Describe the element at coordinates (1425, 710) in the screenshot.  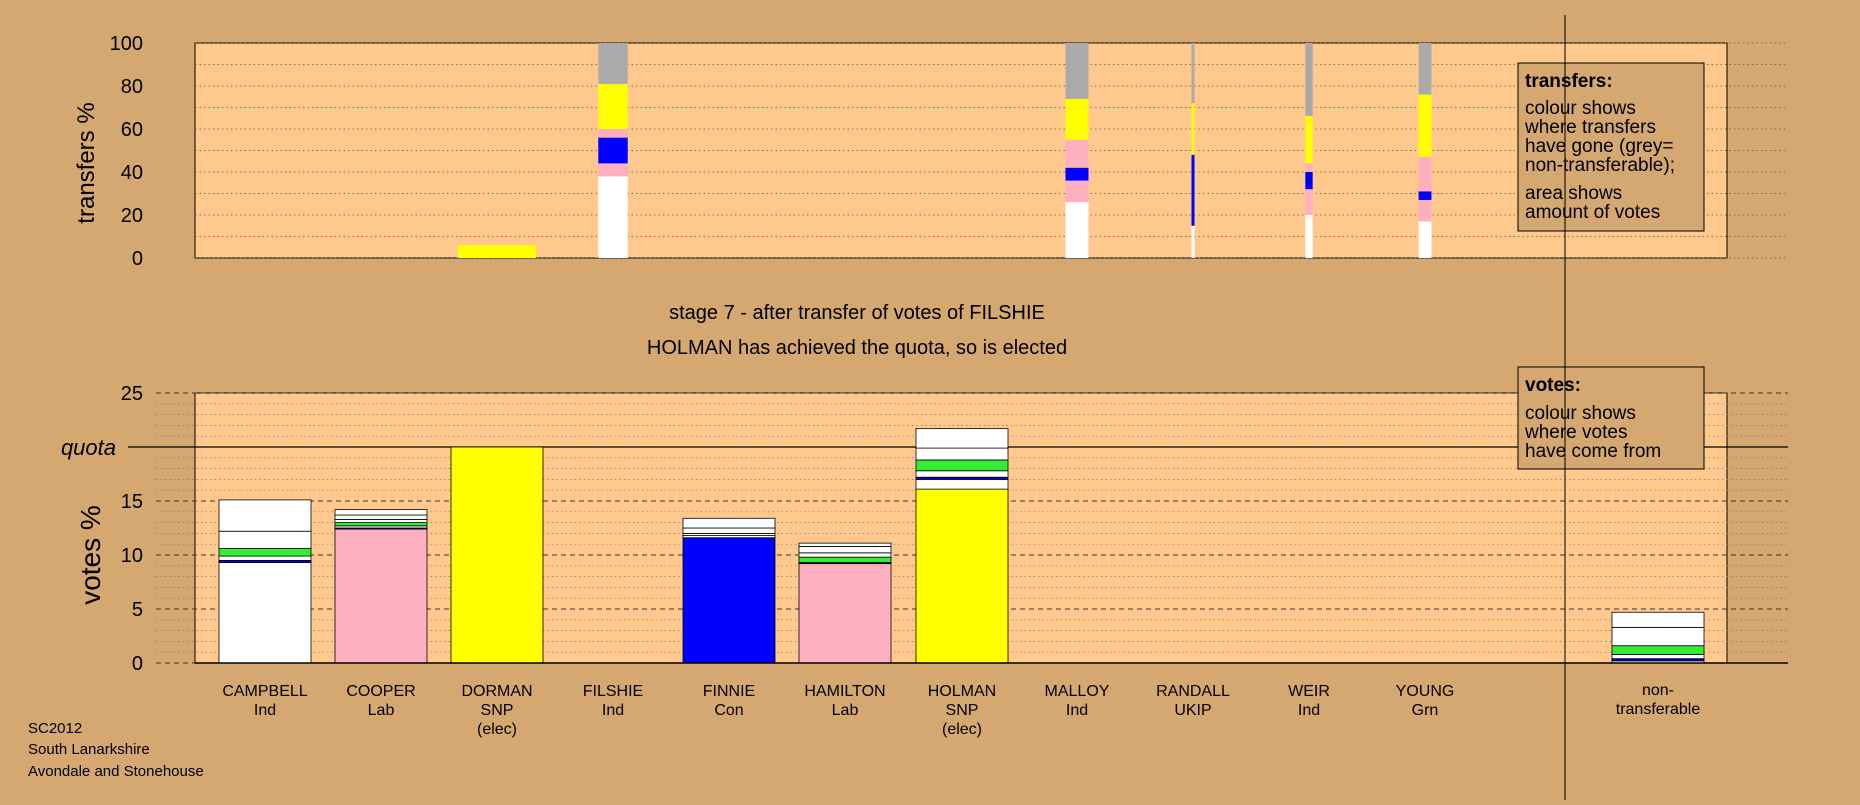
I see `candidate-party: Grn` at that location.